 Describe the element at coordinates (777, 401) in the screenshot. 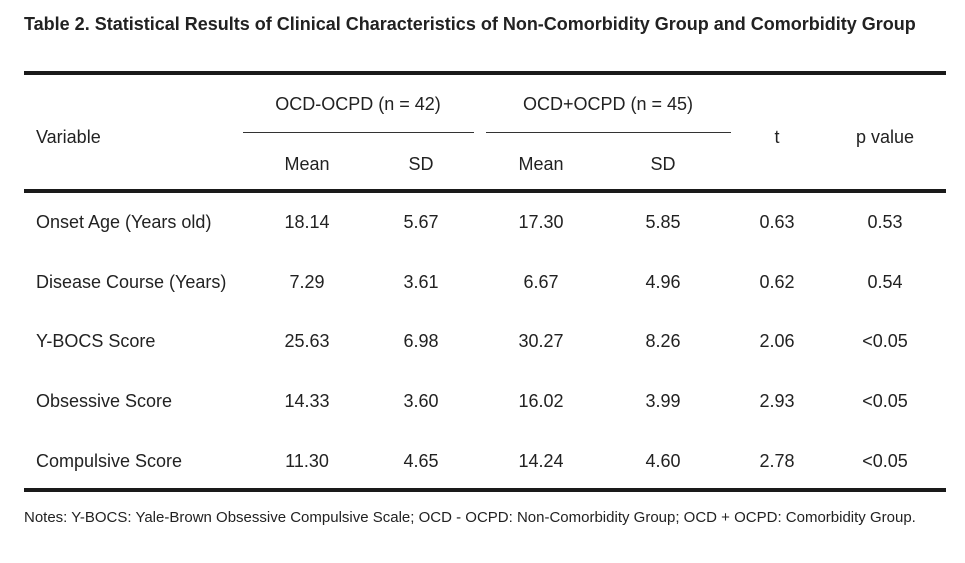

I see `row-t: 2.93` at that location.